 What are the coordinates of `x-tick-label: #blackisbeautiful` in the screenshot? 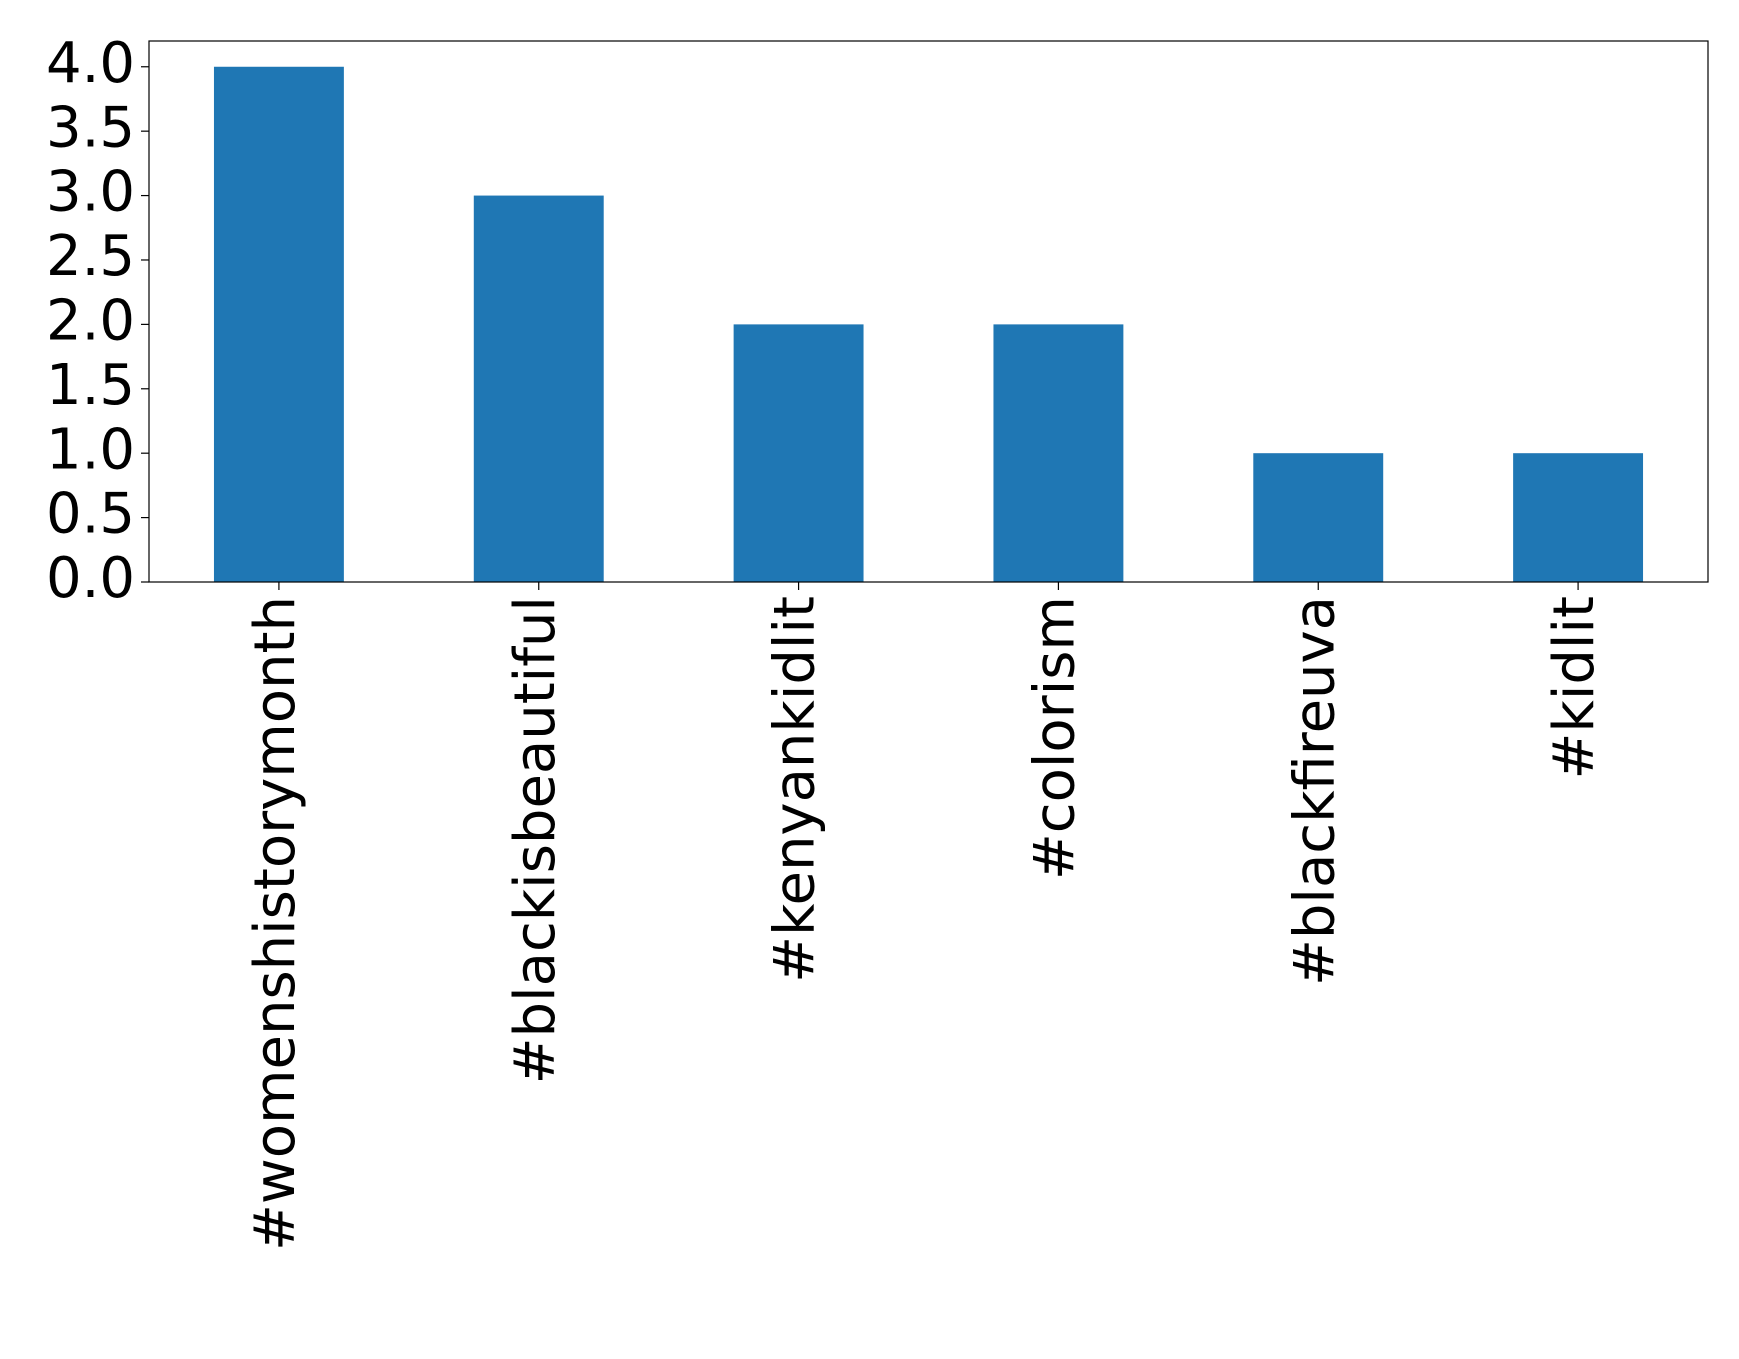 It's located at (535, 840).